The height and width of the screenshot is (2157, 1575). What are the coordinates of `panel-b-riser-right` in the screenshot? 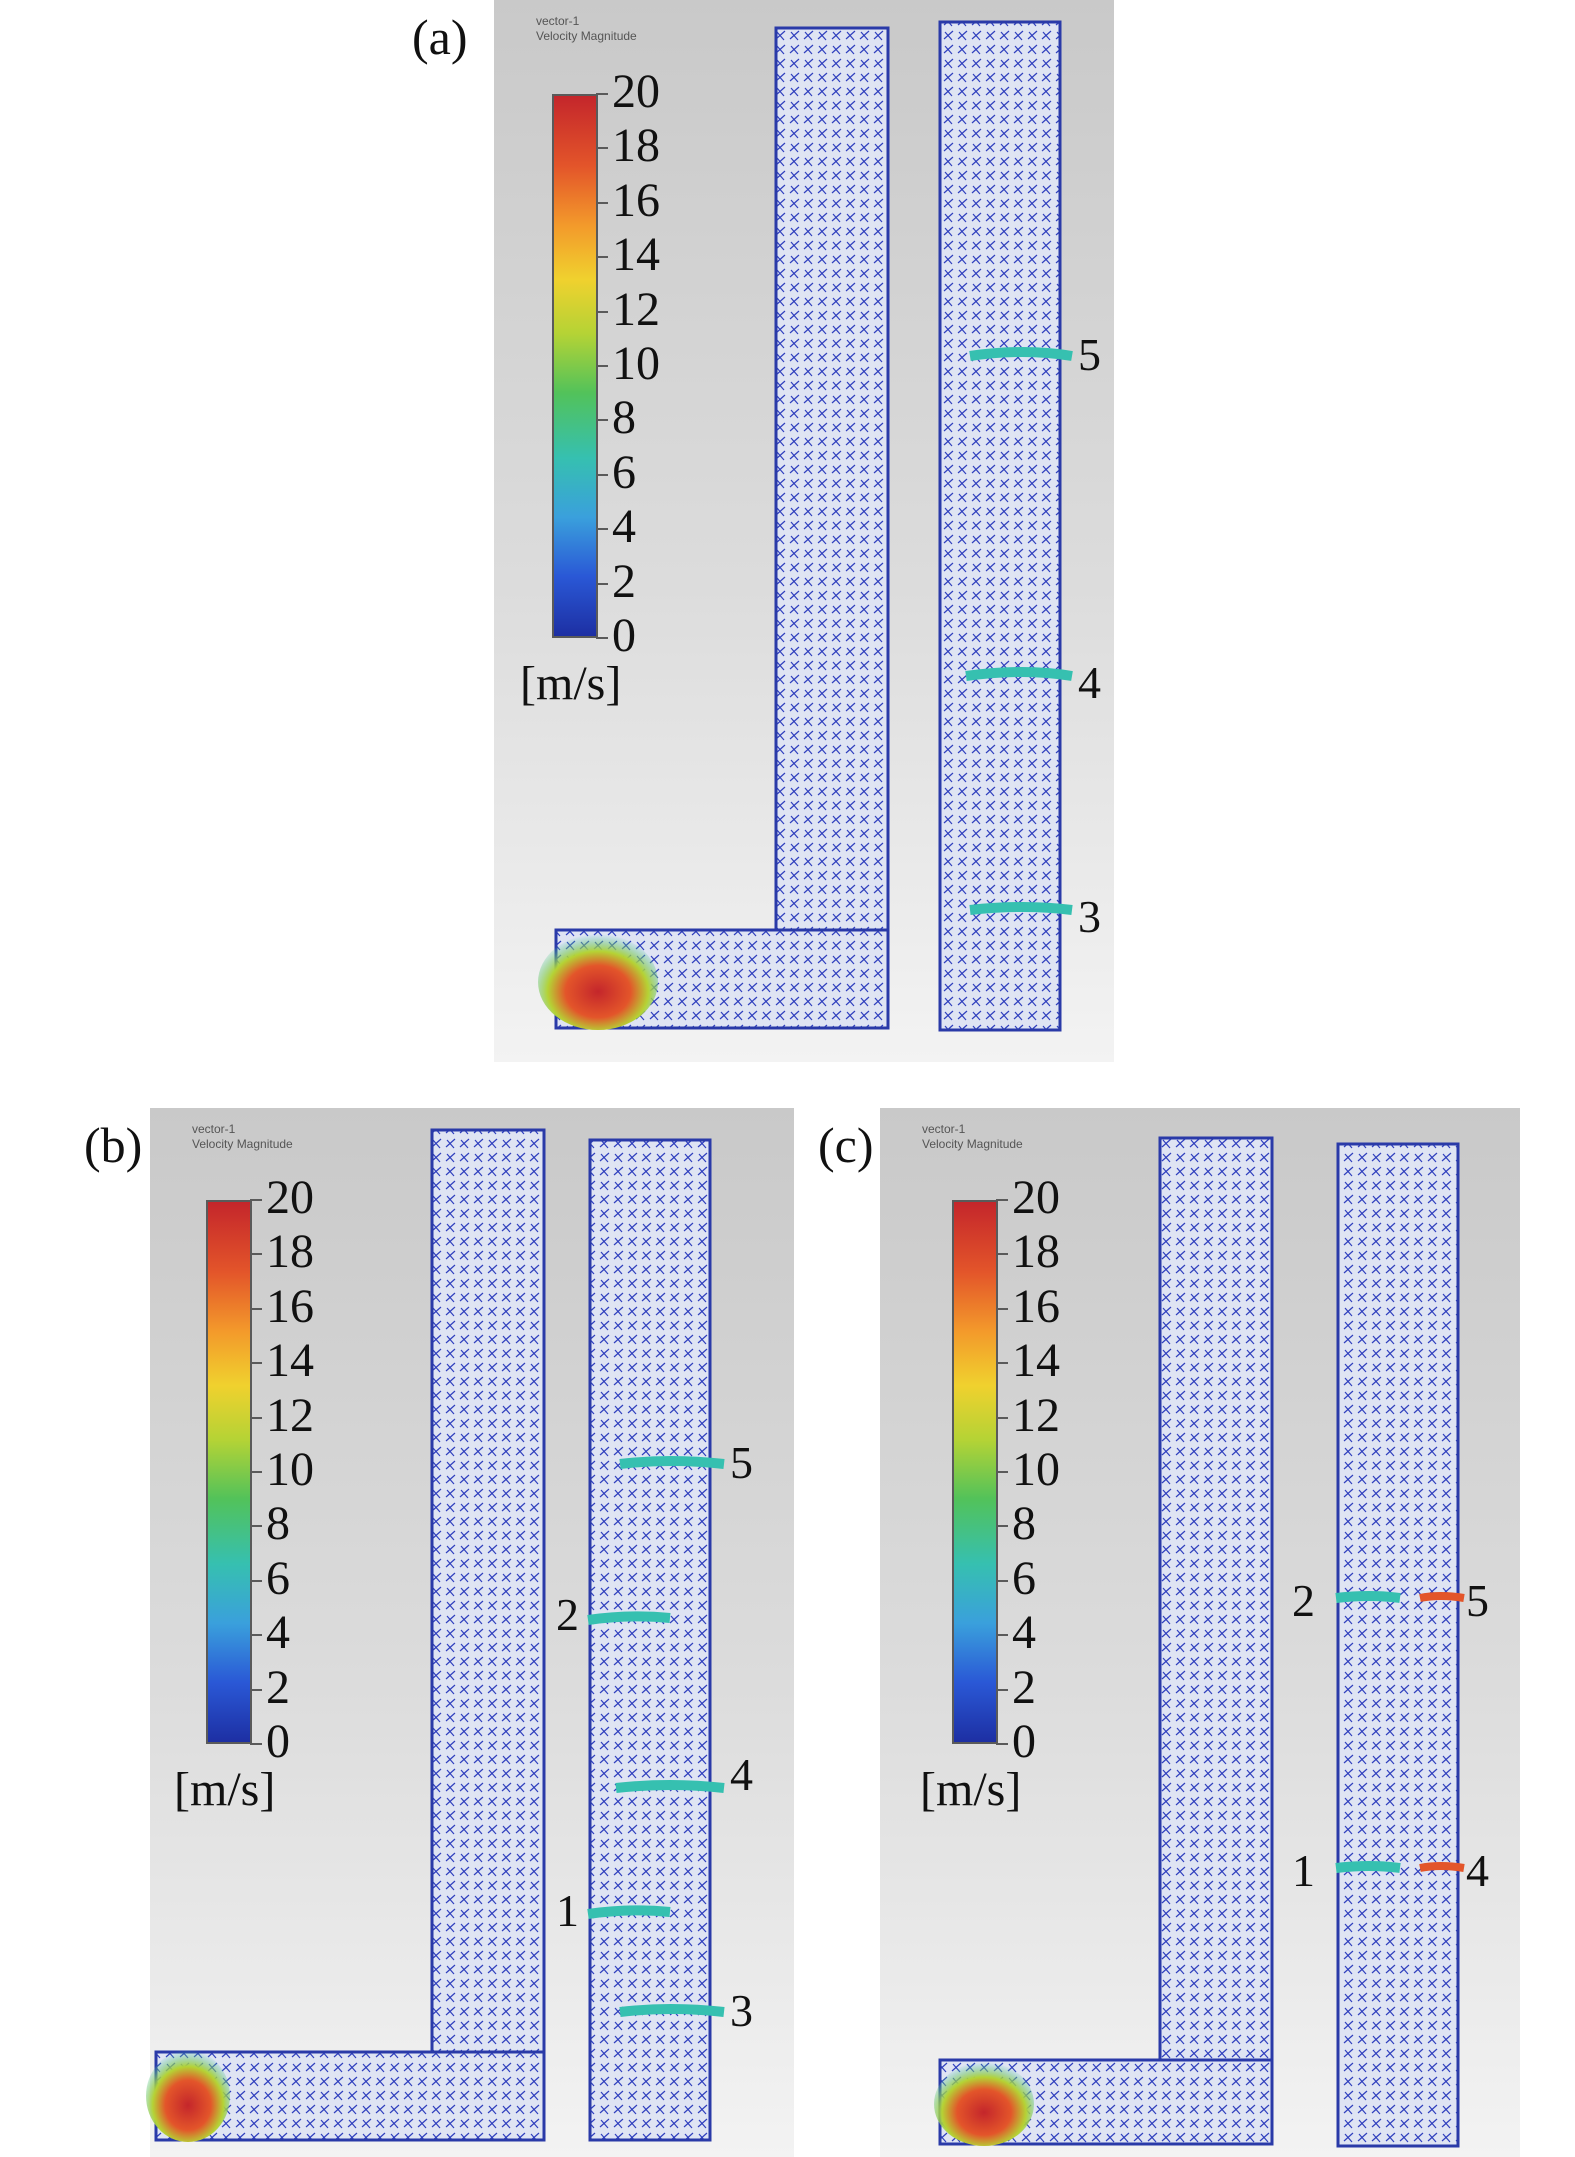 It's located at (650, 1640).